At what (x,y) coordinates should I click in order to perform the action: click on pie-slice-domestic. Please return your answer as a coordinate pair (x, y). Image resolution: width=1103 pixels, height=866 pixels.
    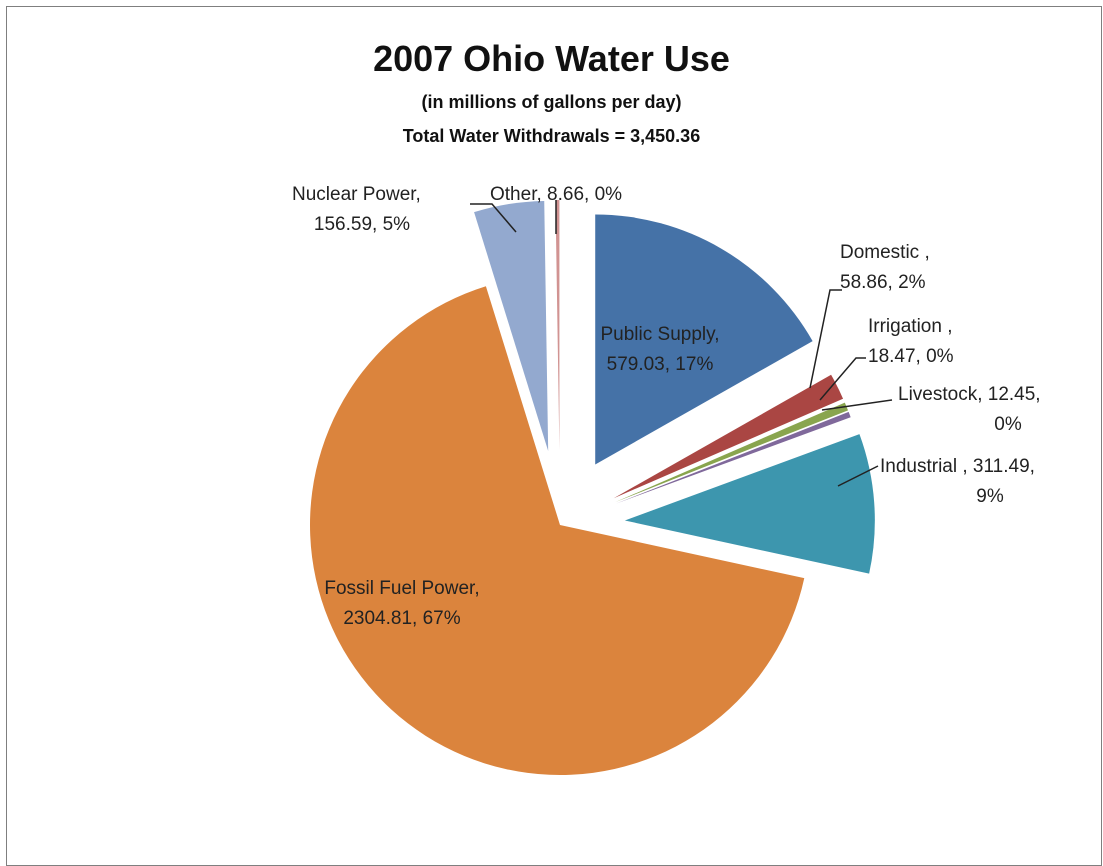
    Looking at the image, I should click on (728, 436).